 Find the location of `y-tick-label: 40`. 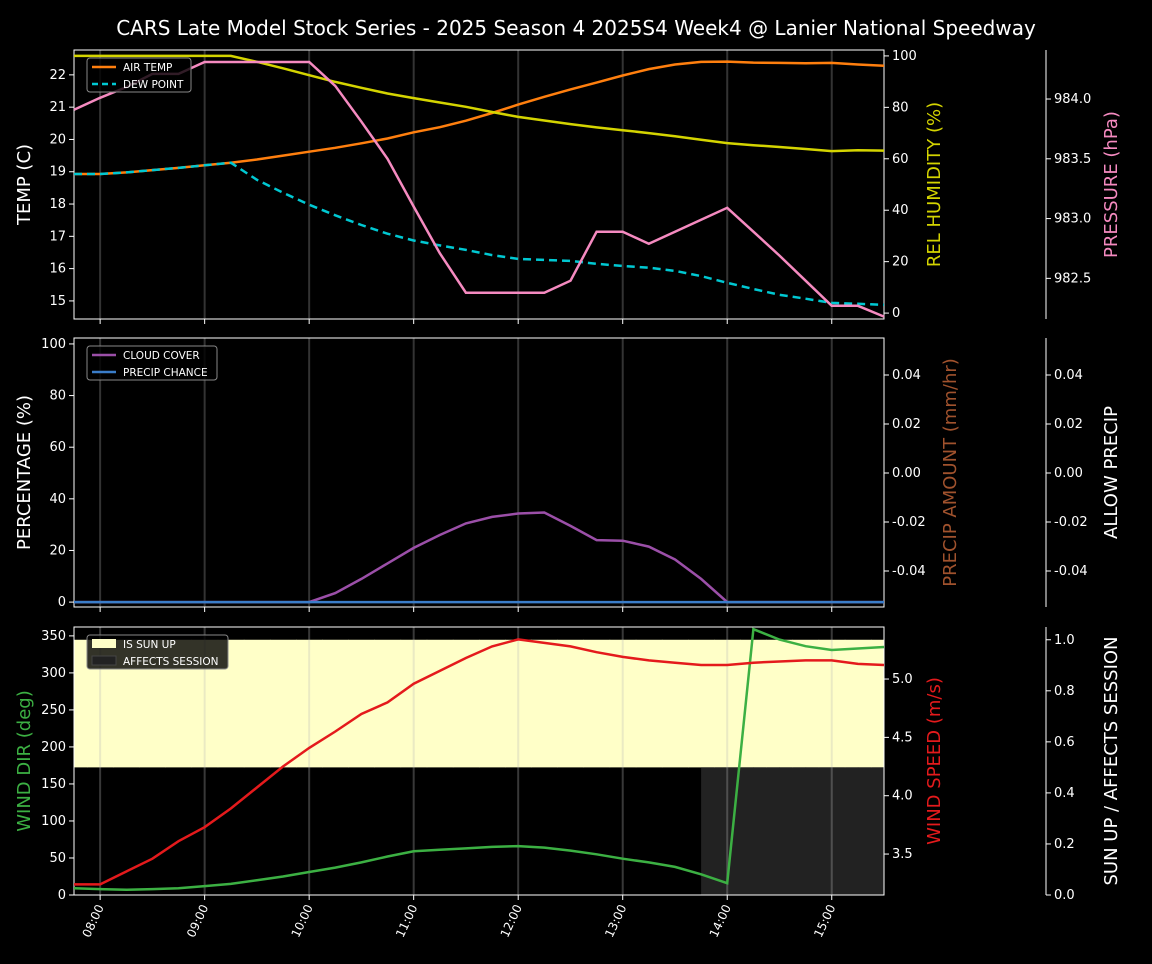

y-tick-label: 40 is located at coordinates (900, 210).